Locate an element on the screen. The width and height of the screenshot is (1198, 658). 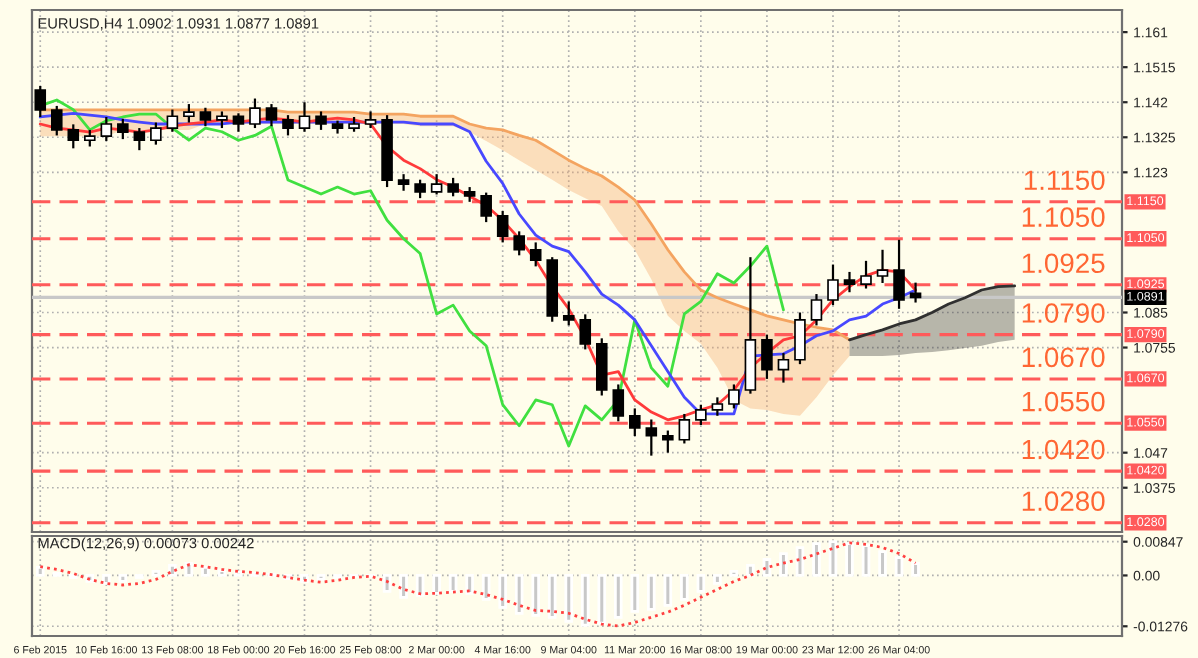
text: 1.0670 is located at coordinates (1063, 357).